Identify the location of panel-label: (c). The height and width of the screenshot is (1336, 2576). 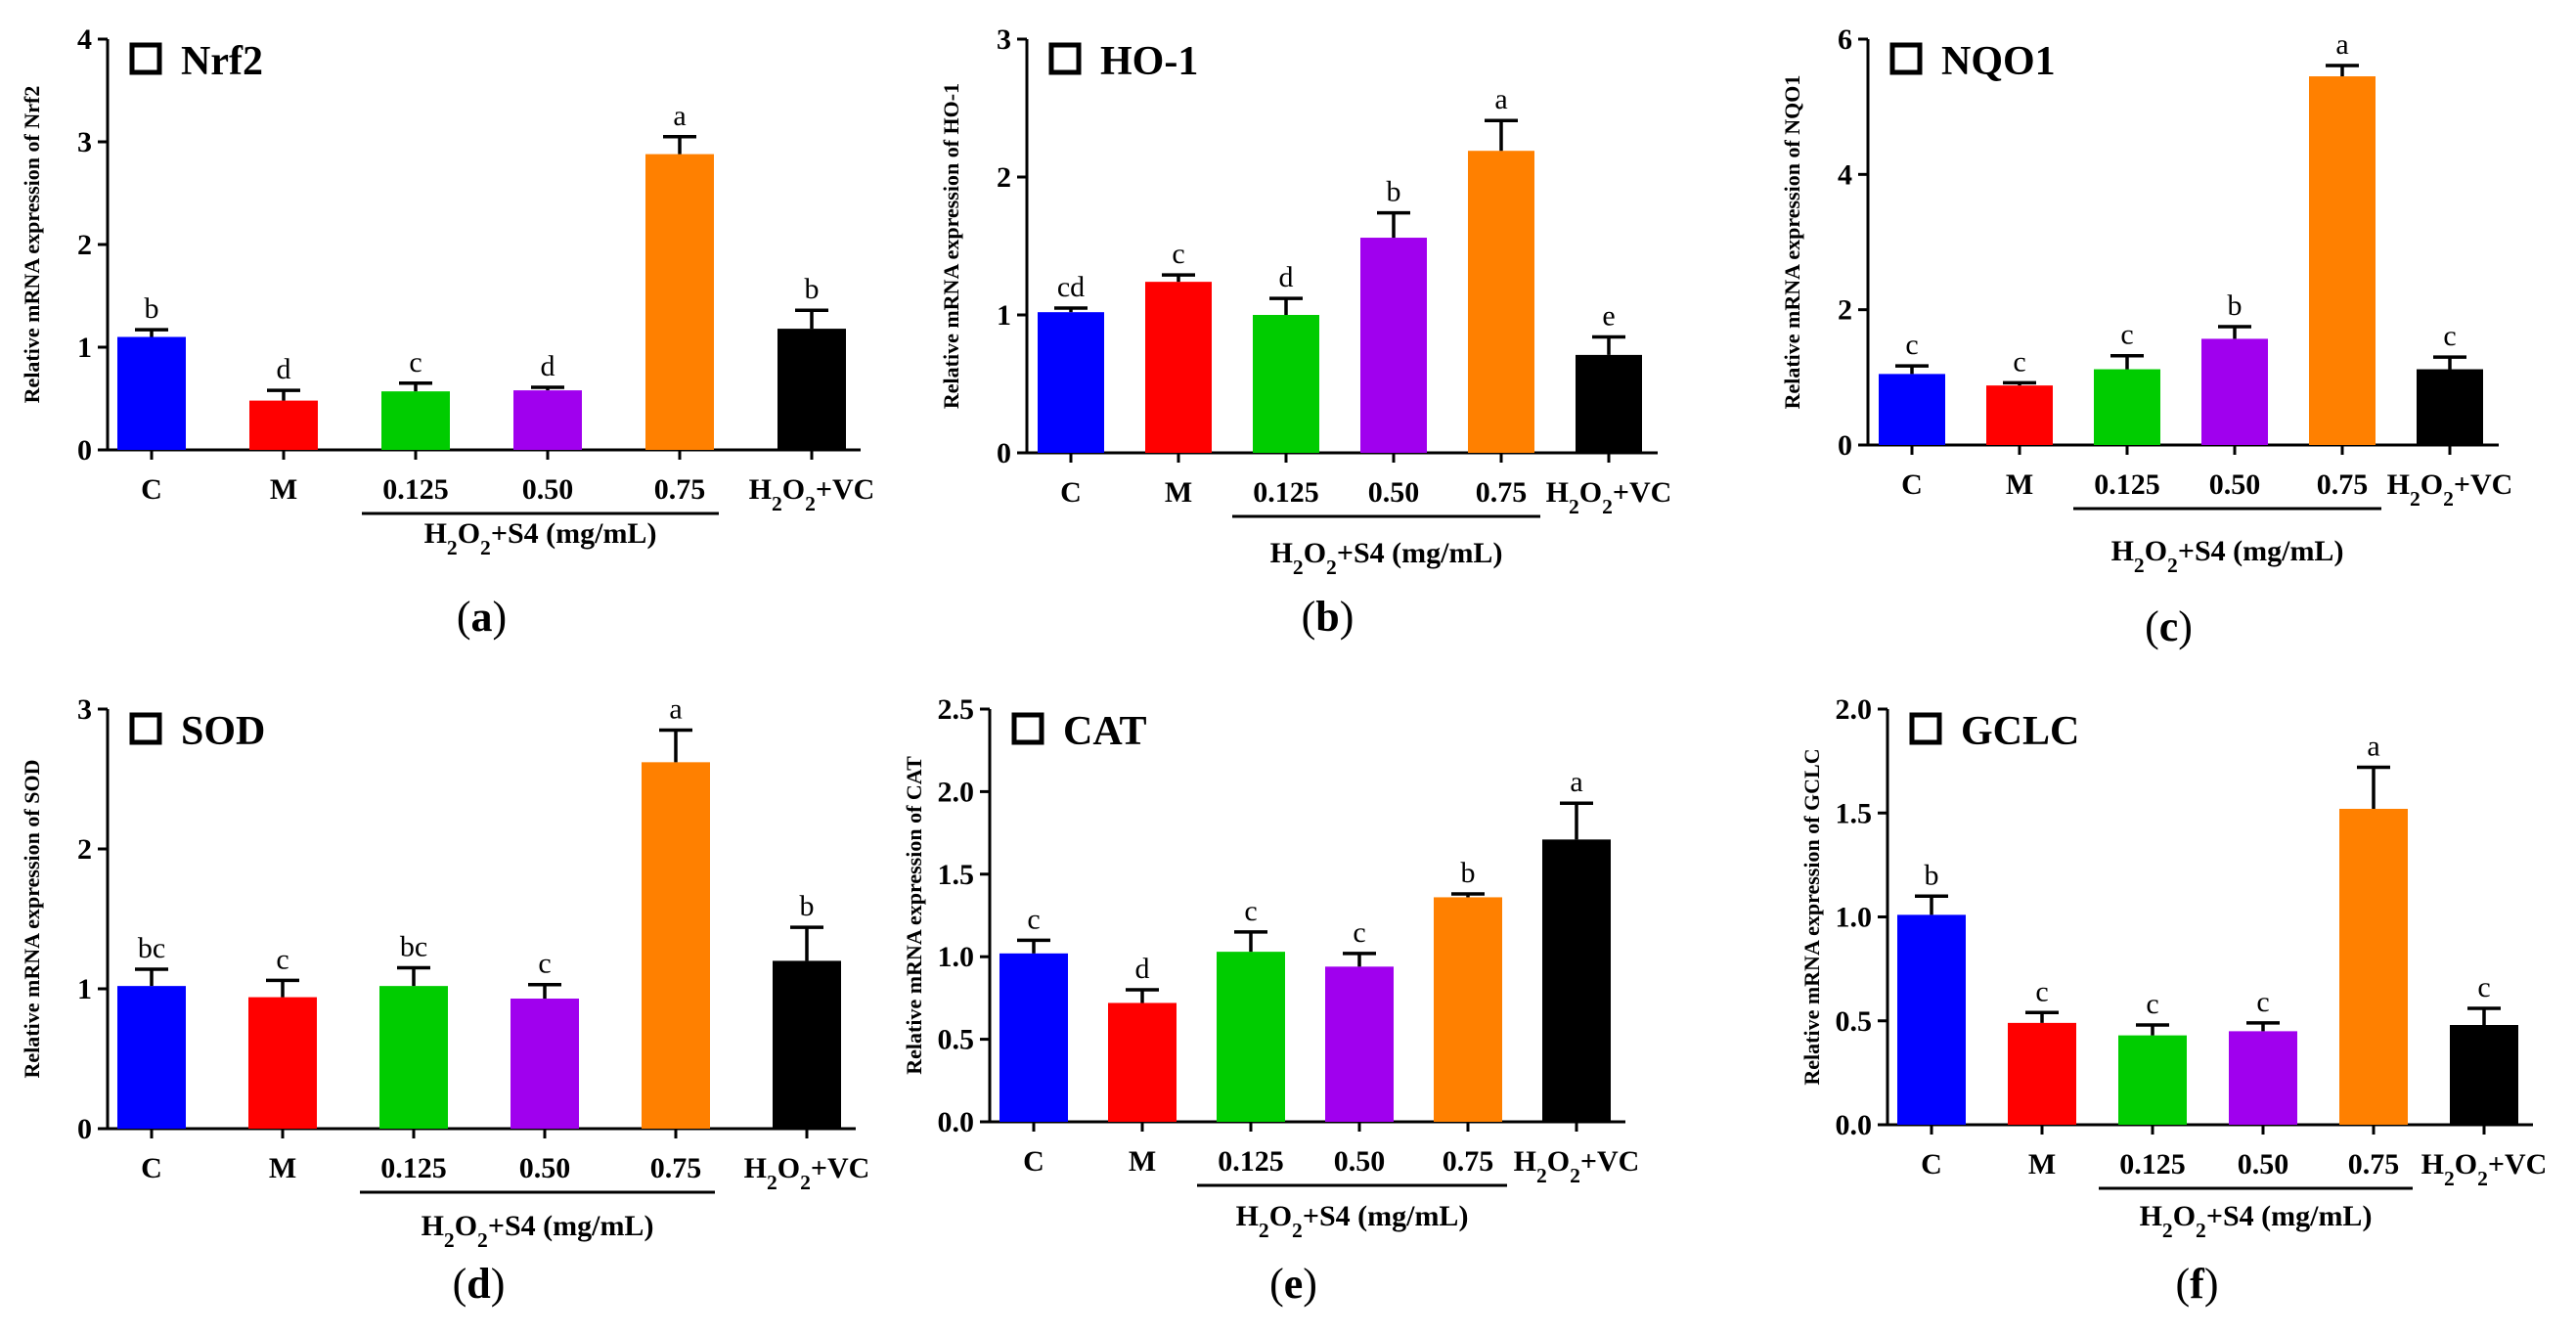
(2169, 626).